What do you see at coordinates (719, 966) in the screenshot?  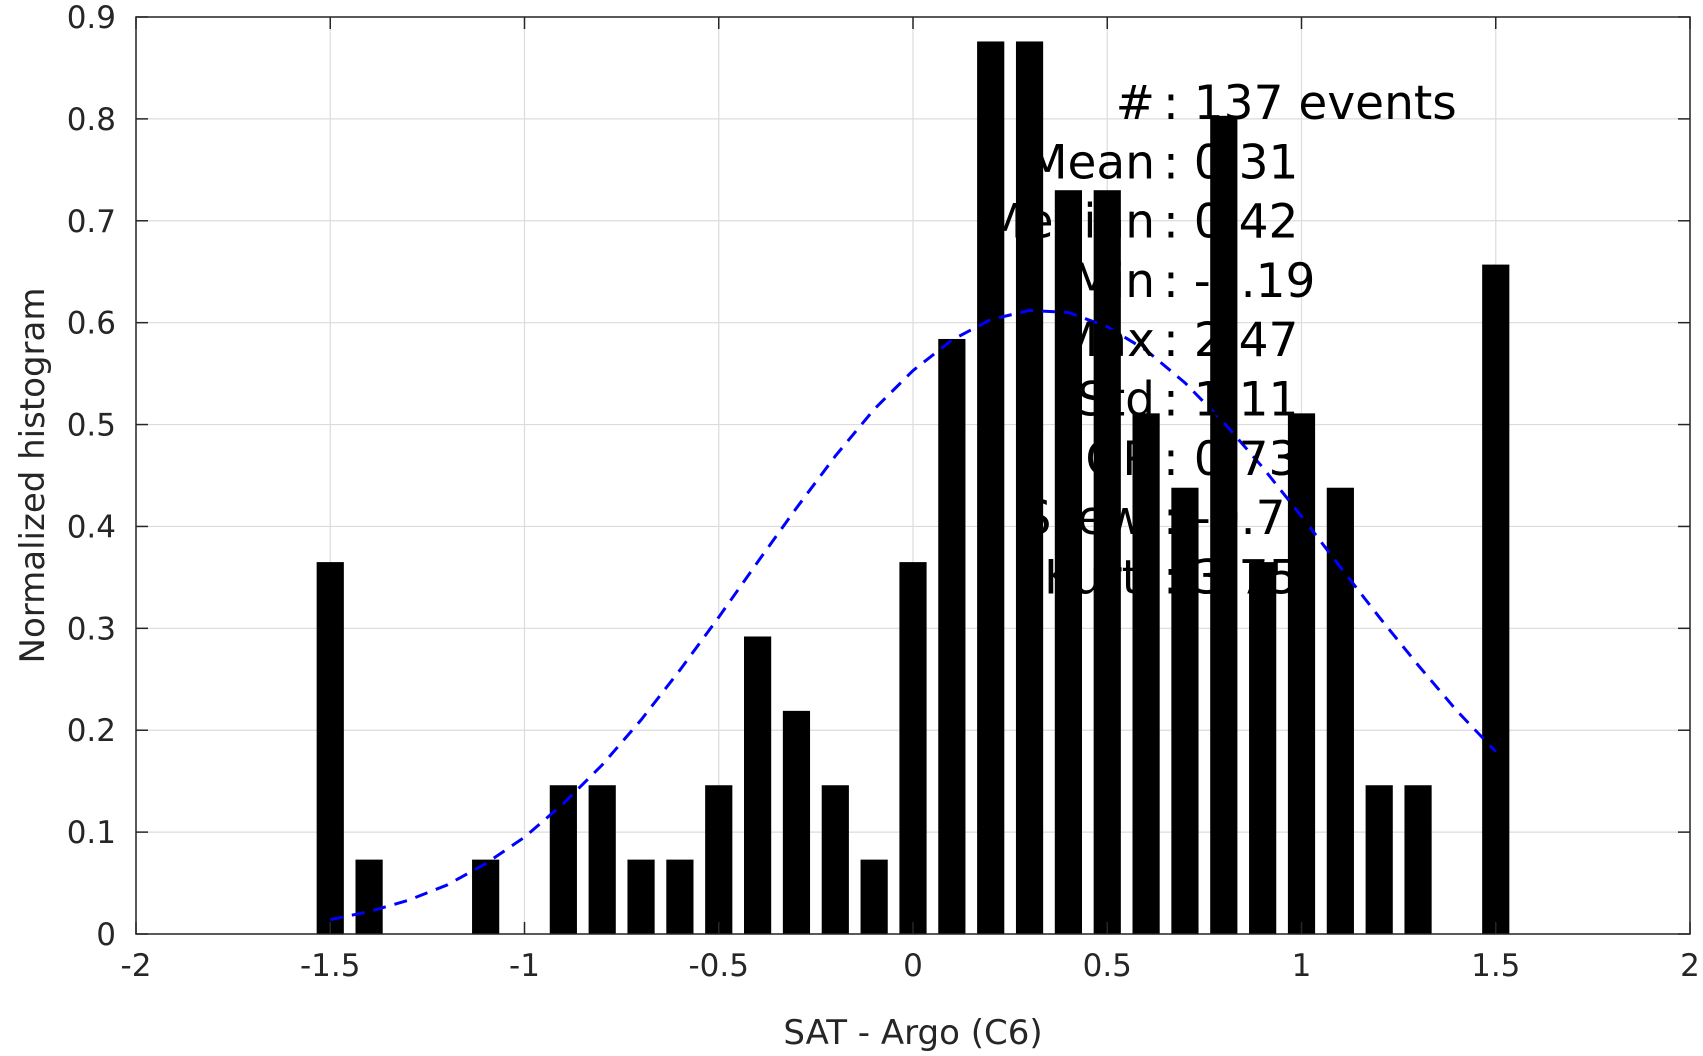 I see `x-tick-label: -0.5` at bounding box center [719, 966].